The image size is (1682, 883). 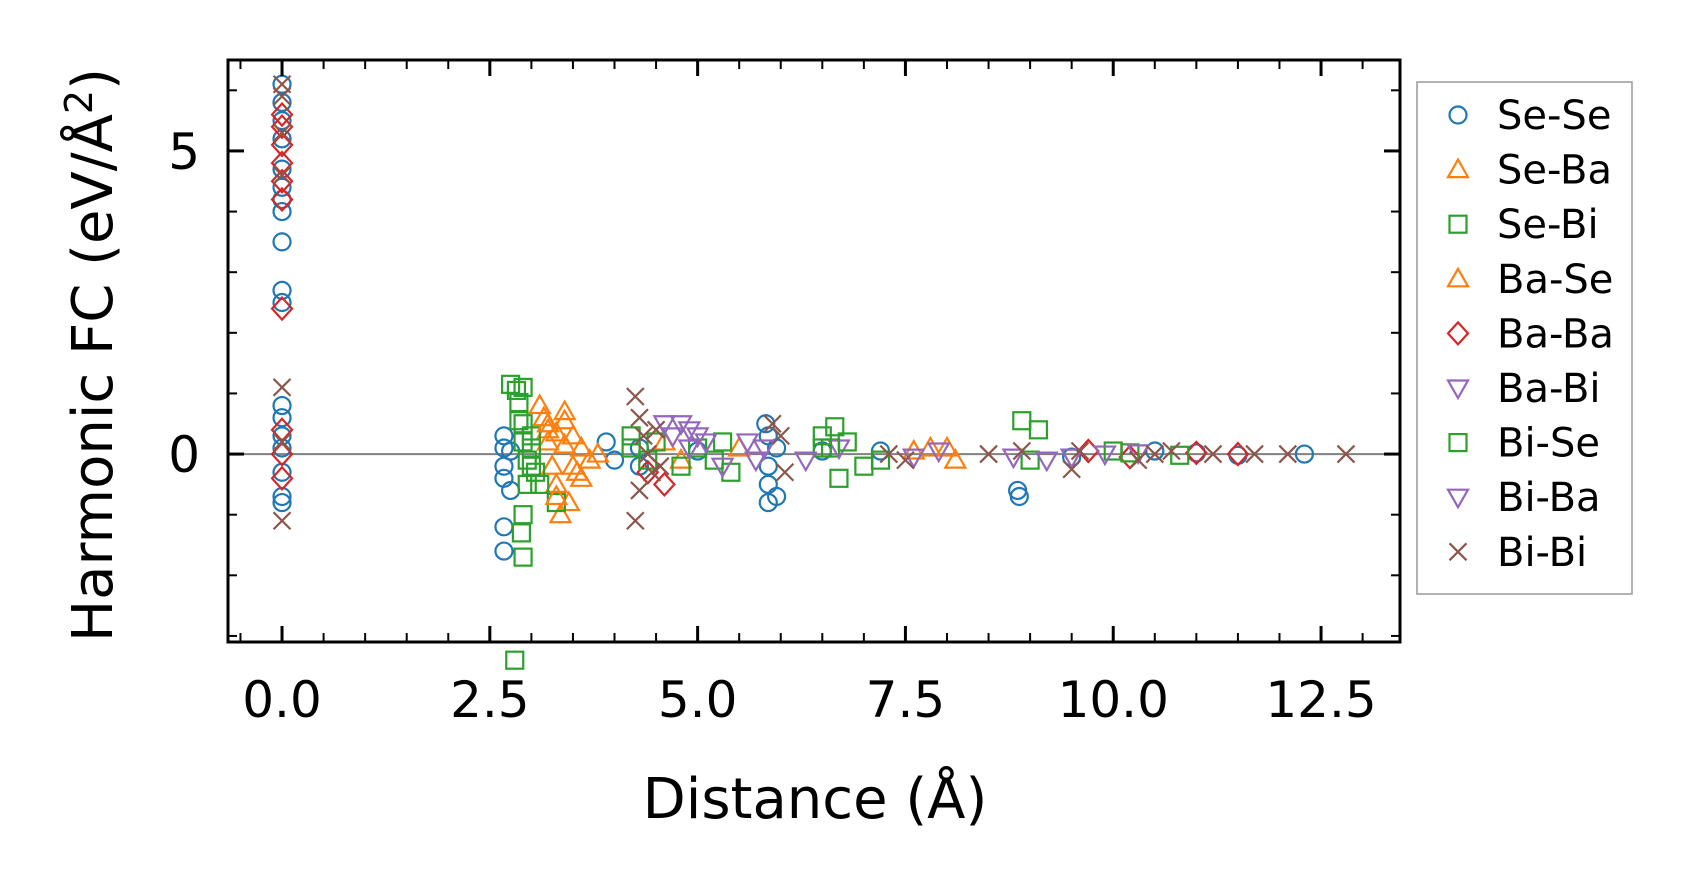 I want to click on x-tick-label: 12.5, so click(x=1320, y=700).